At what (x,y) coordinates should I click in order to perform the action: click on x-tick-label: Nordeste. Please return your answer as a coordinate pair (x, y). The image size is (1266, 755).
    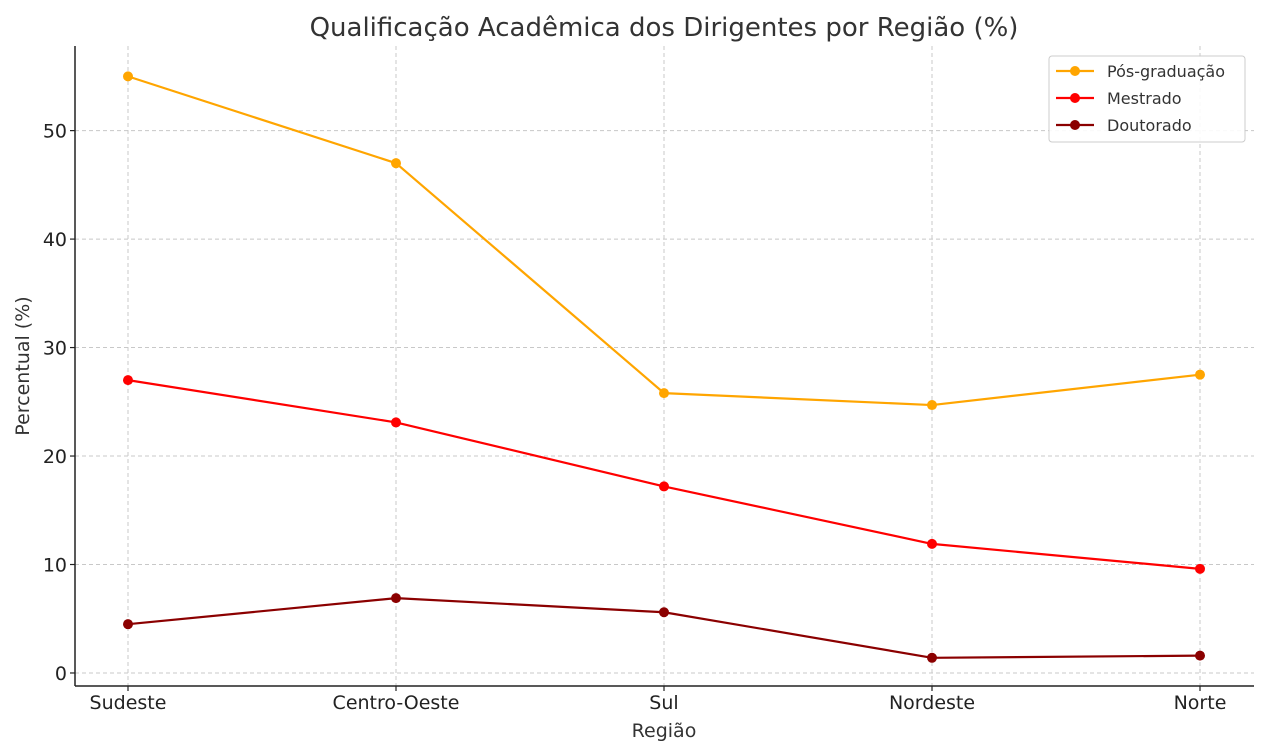
    Looking at the image, I should click on (932, 703).